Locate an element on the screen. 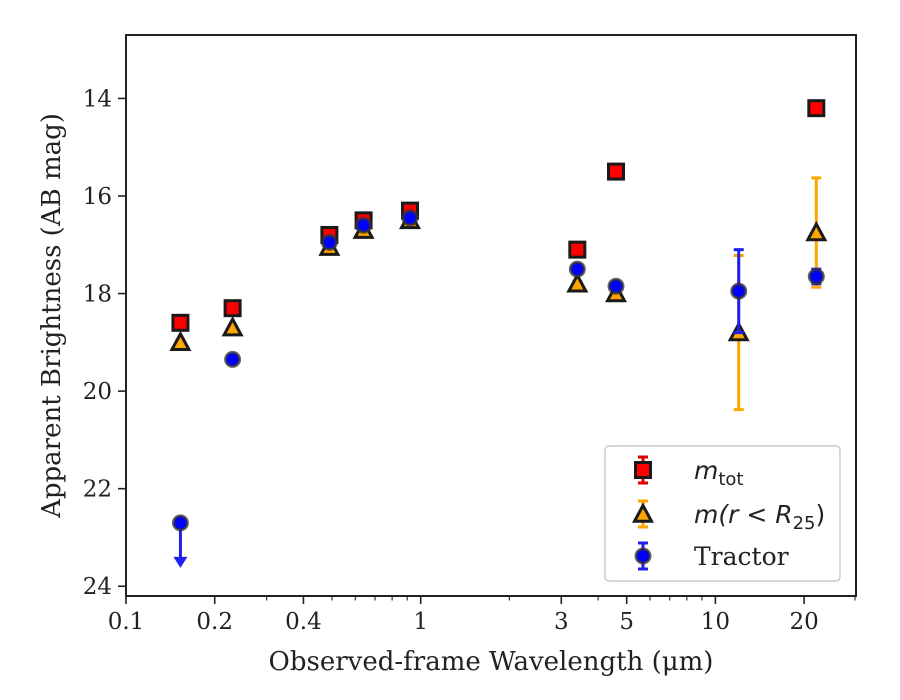  x-tick-label: 1 is located at coordinates (420, 622).